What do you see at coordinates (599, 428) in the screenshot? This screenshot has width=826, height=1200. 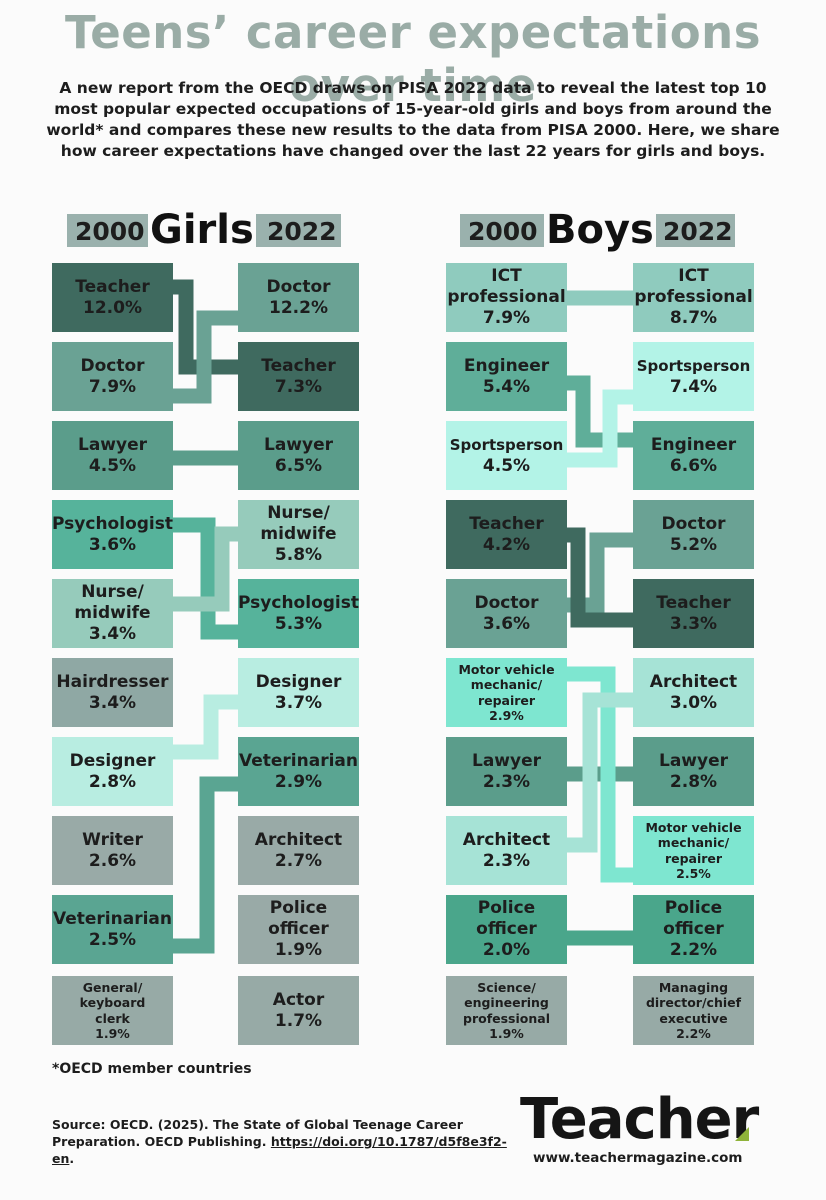 I see `connector-boys-sportsperson` at bounding box center [599, 428].